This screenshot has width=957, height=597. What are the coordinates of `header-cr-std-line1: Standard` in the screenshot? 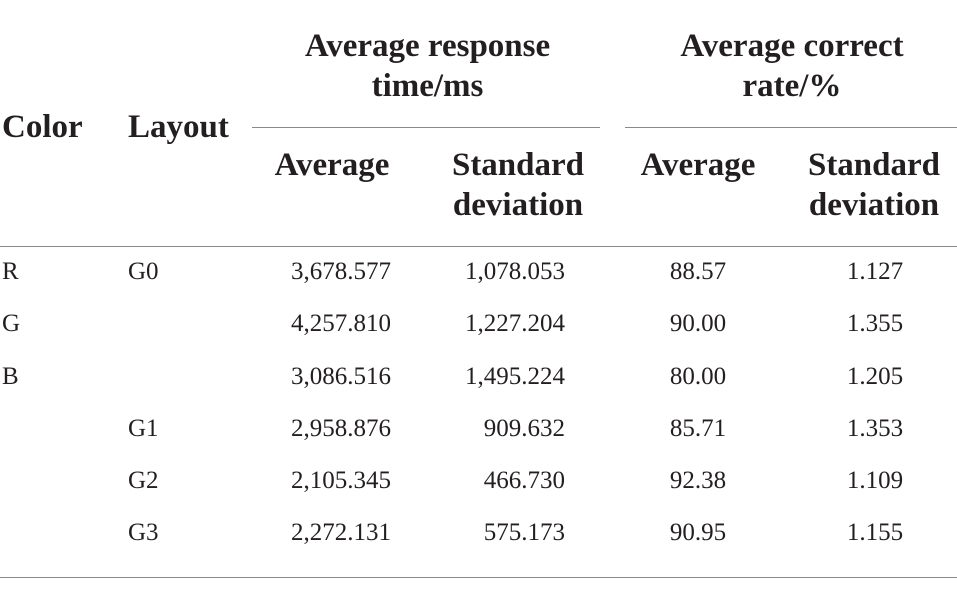 It's located at (874, 165).